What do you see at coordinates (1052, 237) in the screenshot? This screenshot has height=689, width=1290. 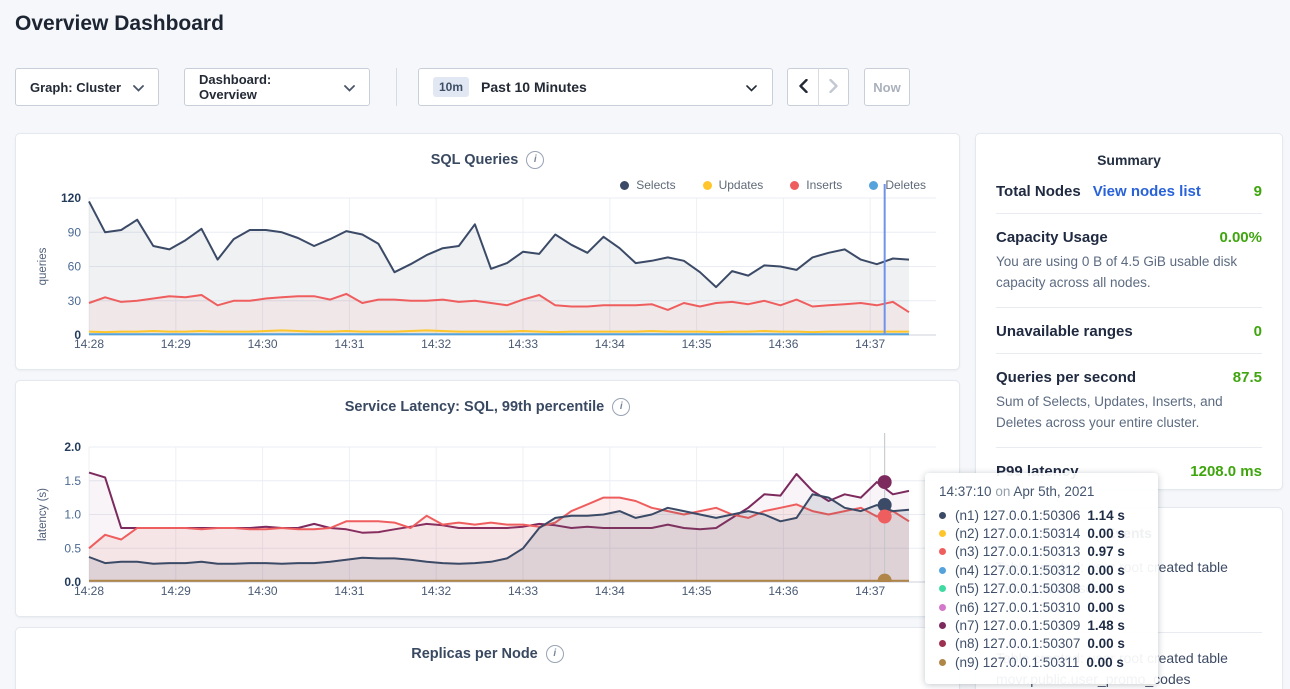 I see `summary-label: Capacity Usage` at bounding box center [1052, 237].